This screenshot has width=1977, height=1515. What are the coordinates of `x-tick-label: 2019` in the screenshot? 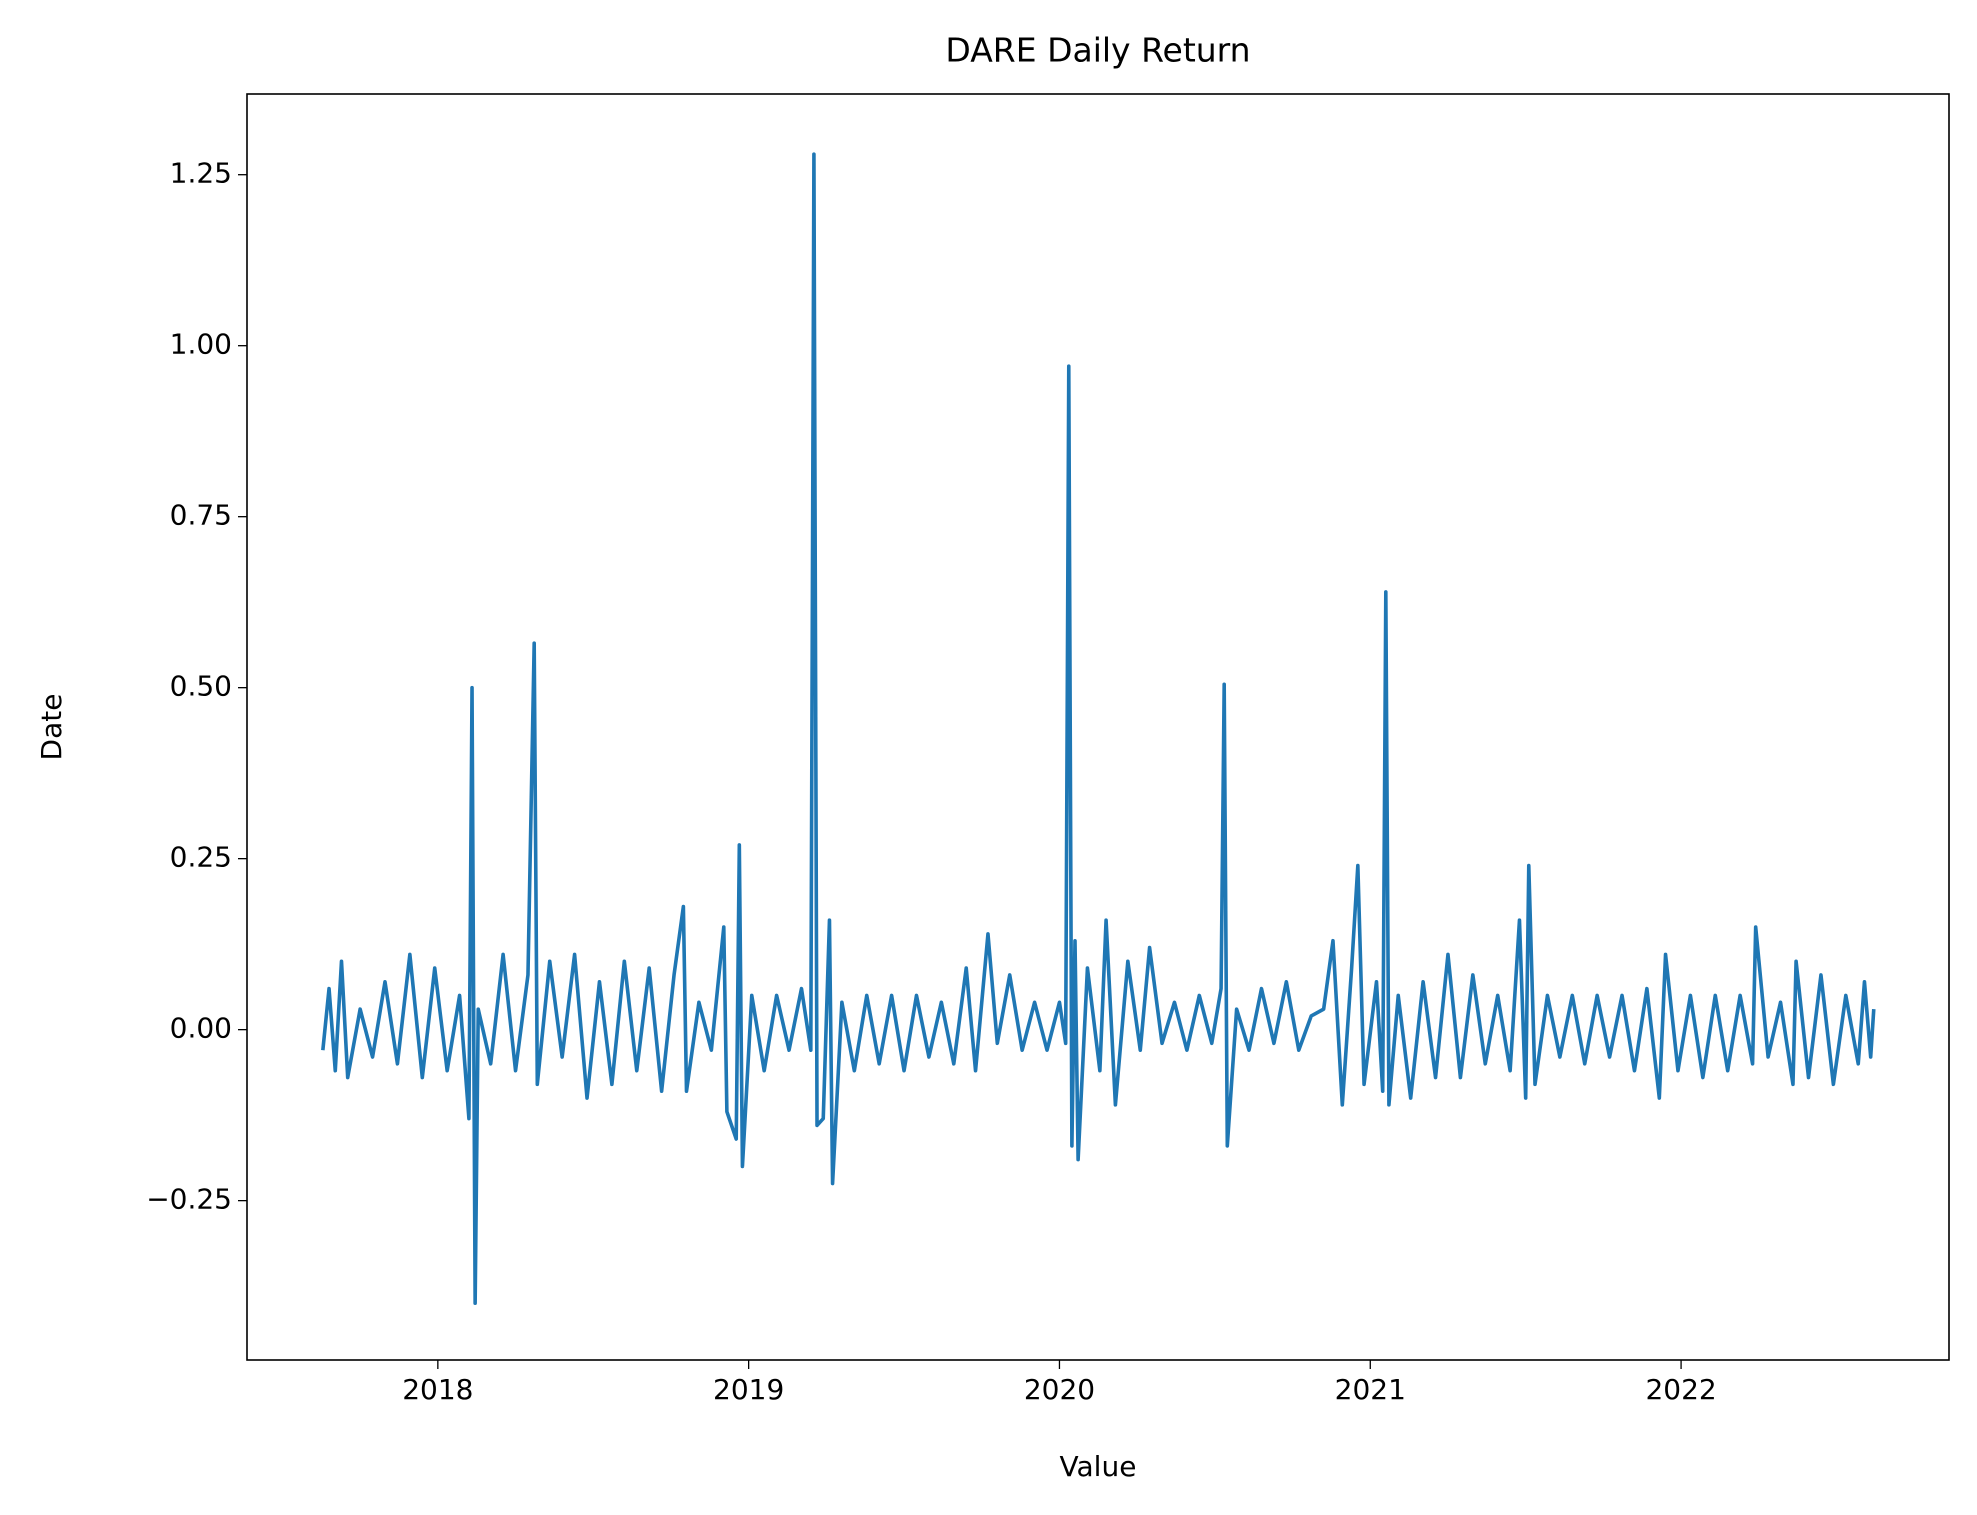 It's located at (748, 1389).